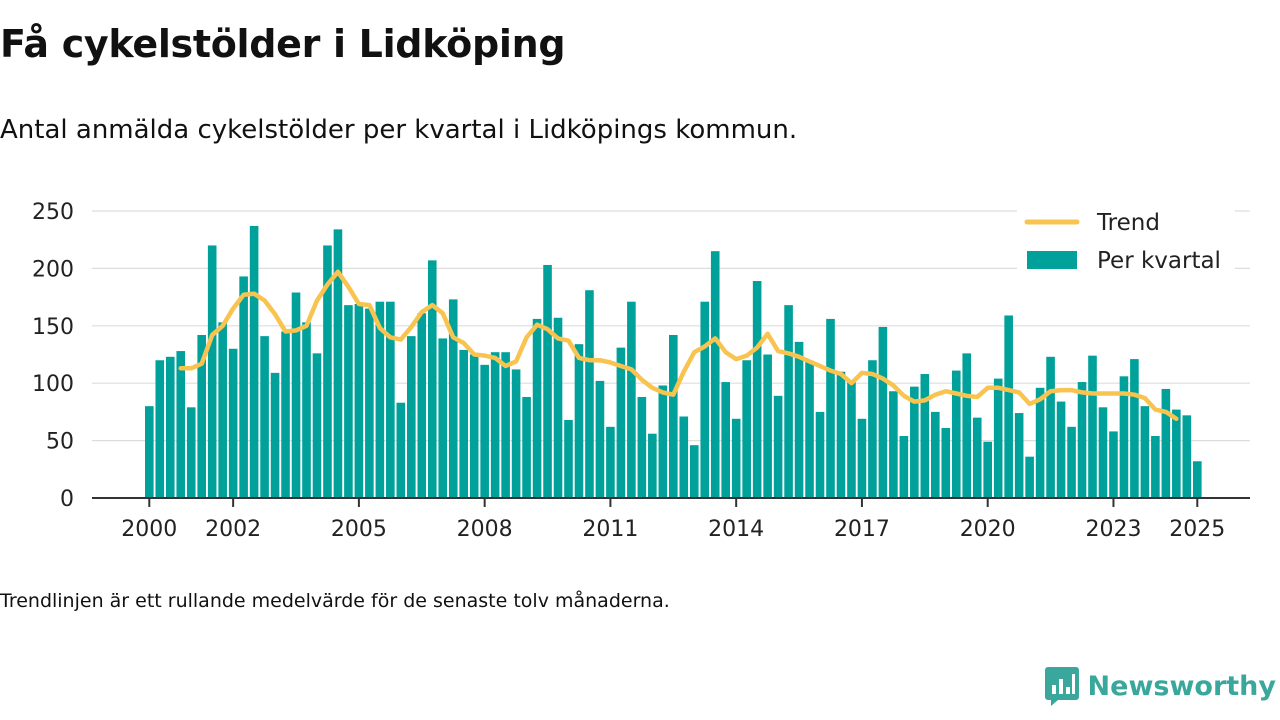  I want to click on brand-logo: Newsworthy, so click(1160, 686).